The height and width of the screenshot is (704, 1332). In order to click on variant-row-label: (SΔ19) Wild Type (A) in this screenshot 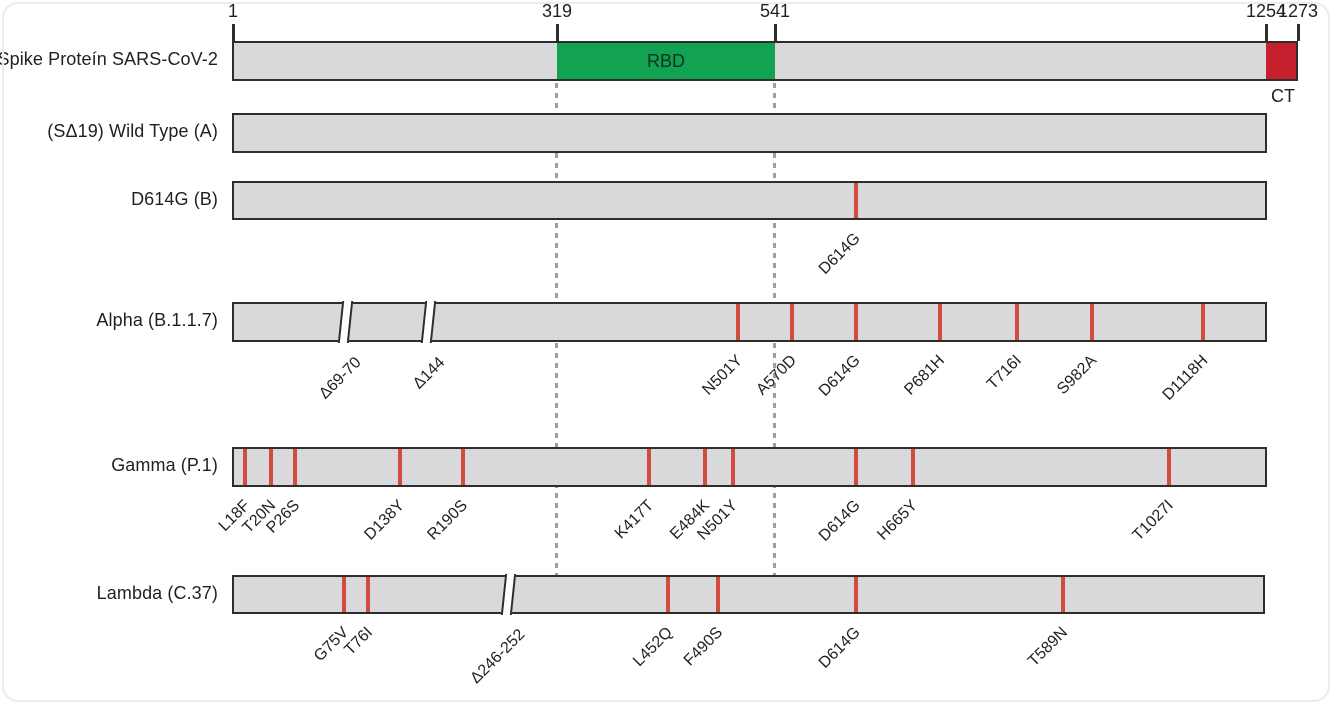, I will do `click(132, 131)`.